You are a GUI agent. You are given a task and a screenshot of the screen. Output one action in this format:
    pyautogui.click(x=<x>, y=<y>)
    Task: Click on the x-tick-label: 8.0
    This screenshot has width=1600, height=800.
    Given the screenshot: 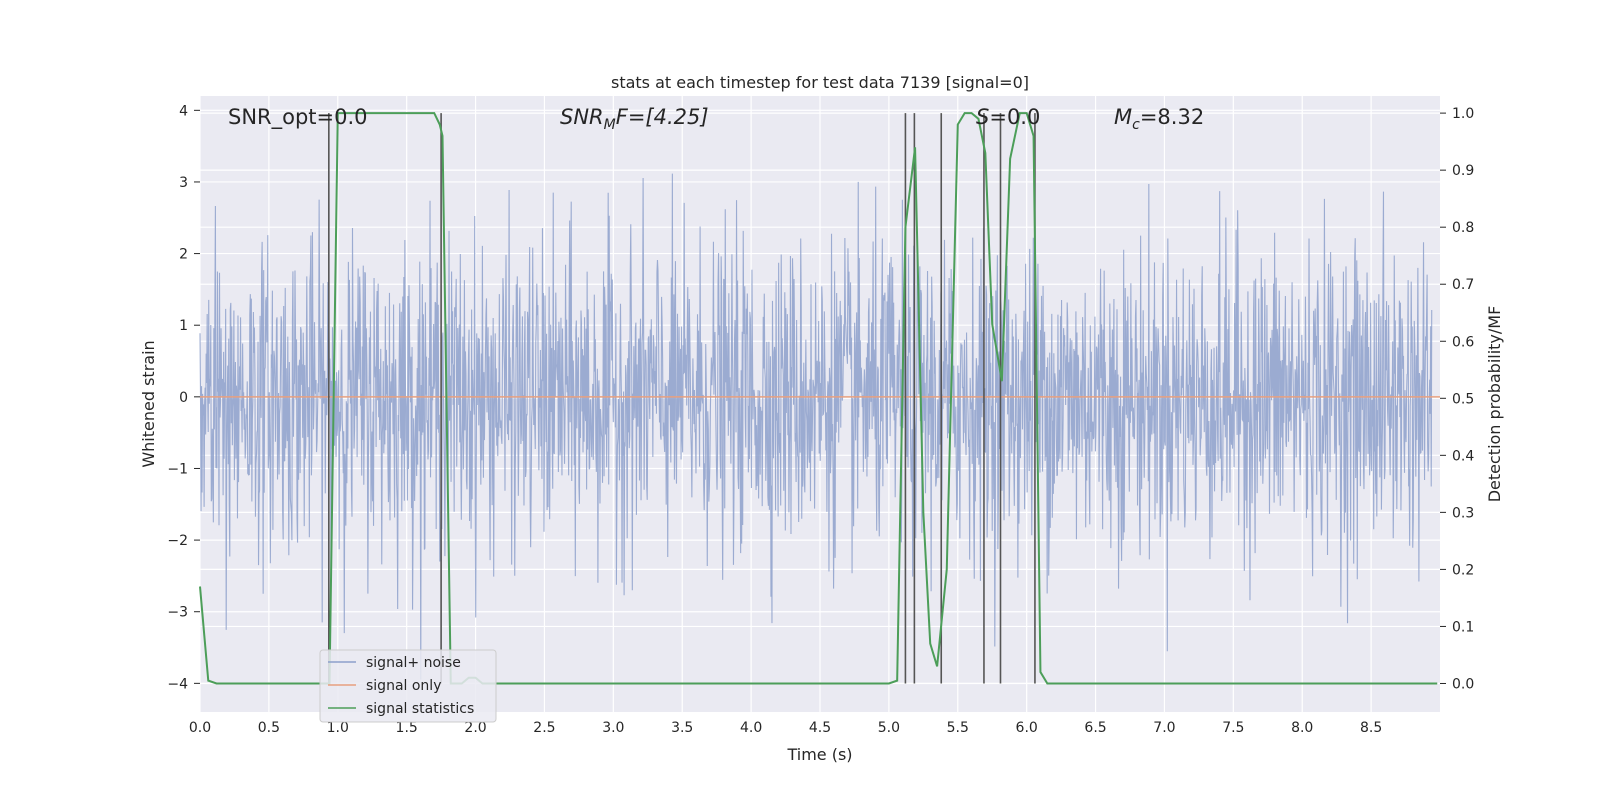 What is the action you would take?
    pyautogui.click(x=1302, y=728)
    